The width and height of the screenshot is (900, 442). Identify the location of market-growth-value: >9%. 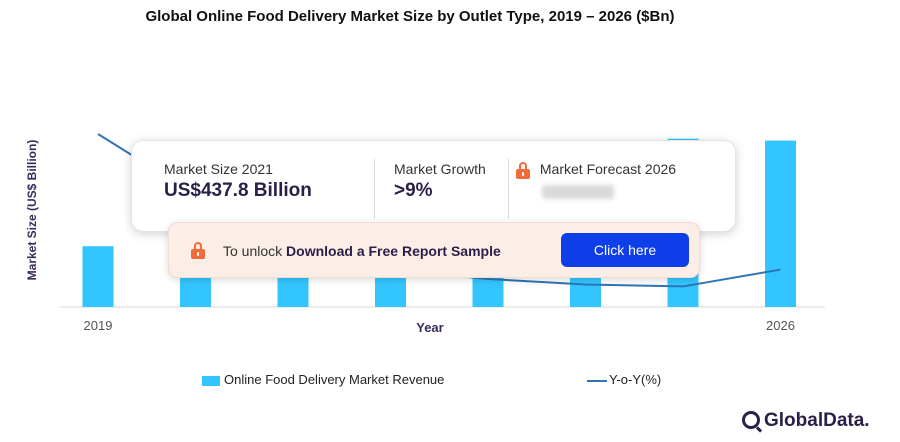
(413, 190).